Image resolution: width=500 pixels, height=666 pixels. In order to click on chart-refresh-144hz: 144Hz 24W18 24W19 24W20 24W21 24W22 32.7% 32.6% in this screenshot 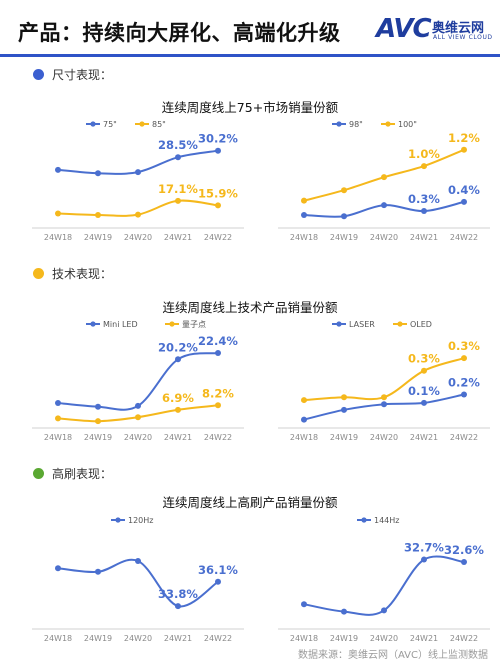, I will do `click(384, 579)`.